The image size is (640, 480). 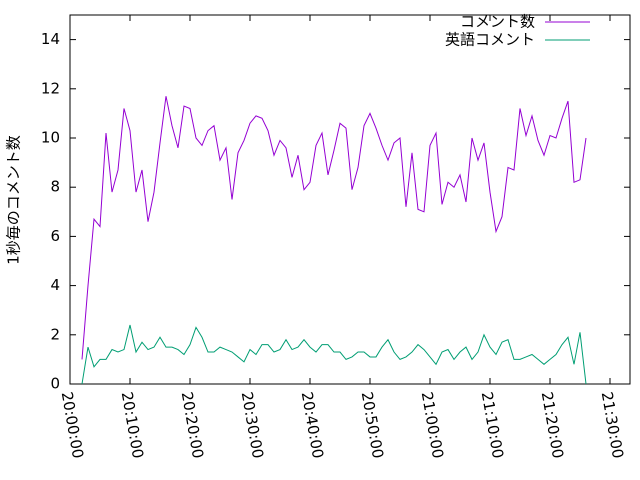 What do you see at coordinates (192, 424) in the screenshot?
I see `x-tick-label: 20:20:00` at bounding box center [192, 424].